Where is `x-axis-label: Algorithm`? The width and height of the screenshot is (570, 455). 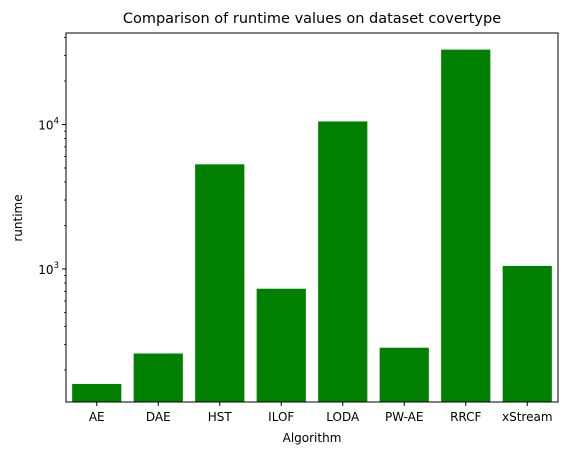
x-axis-label: Algorithm is located at coordinates (312, 438).